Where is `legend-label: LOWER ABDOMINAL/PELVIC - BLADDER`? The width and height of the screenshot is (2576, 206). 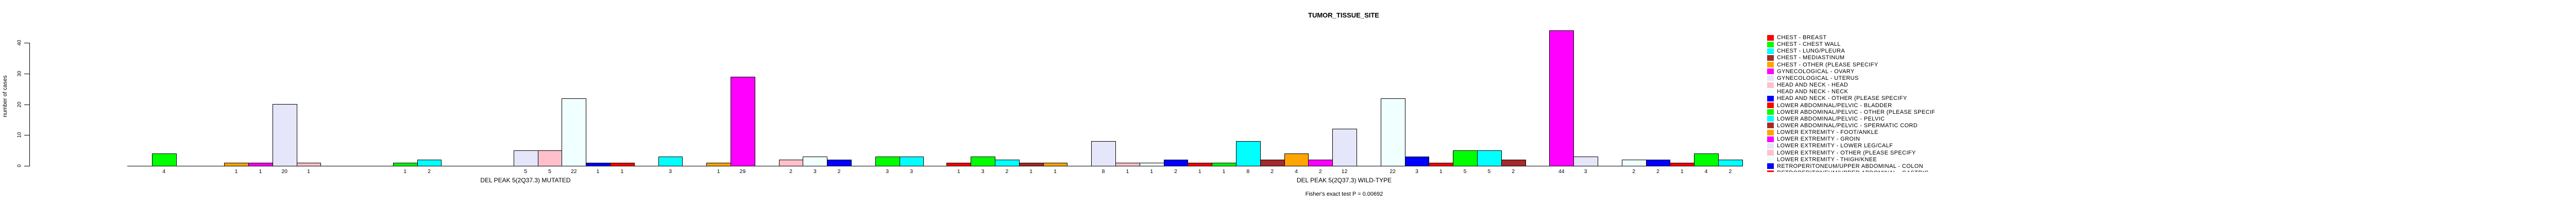
legend-label: LOWER ABDOMINAL/PELVIC - BLADDER is located at coordinates (1834, 105).